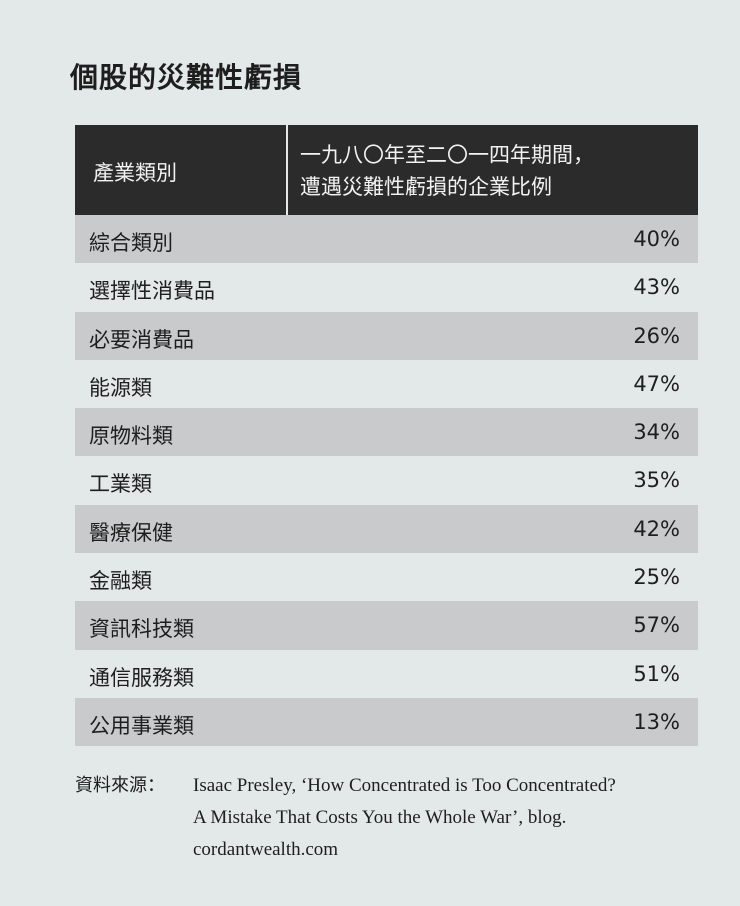 This screenshot has width=740, height=906. What do you see at coordinates (656, 432) in the screenshot?
I see `sector-share: 34%` at bounding box center [656, 432].